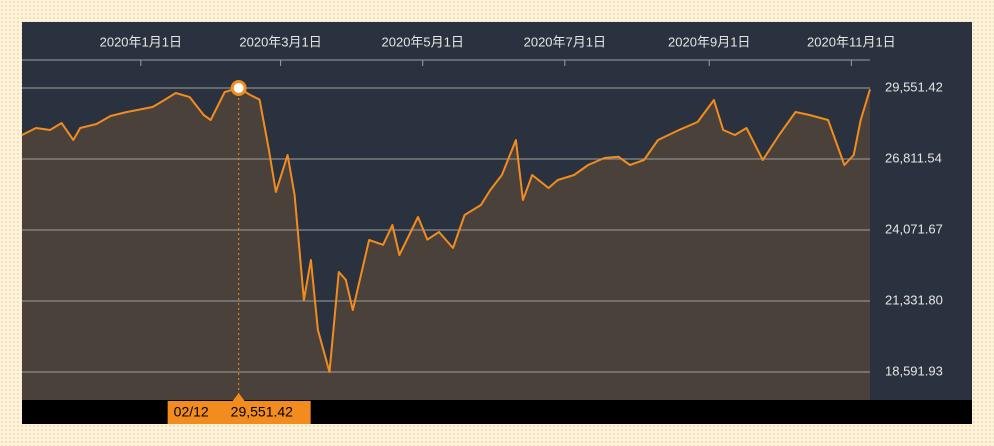 Image resolution: width=994 pixels, height=446 pixels. I want to click on tooltip-value: 29,551.42, so click(262, 412).